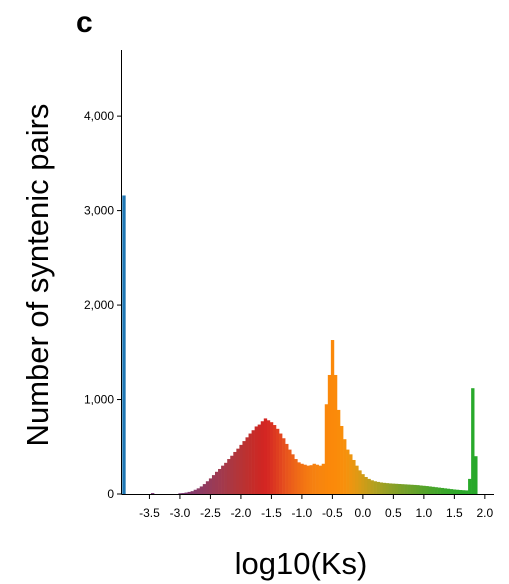 Image resolution: width=509 pixels, height=584 pixels. I want to click on y-tick-label: 4,000, so click(99, 116).